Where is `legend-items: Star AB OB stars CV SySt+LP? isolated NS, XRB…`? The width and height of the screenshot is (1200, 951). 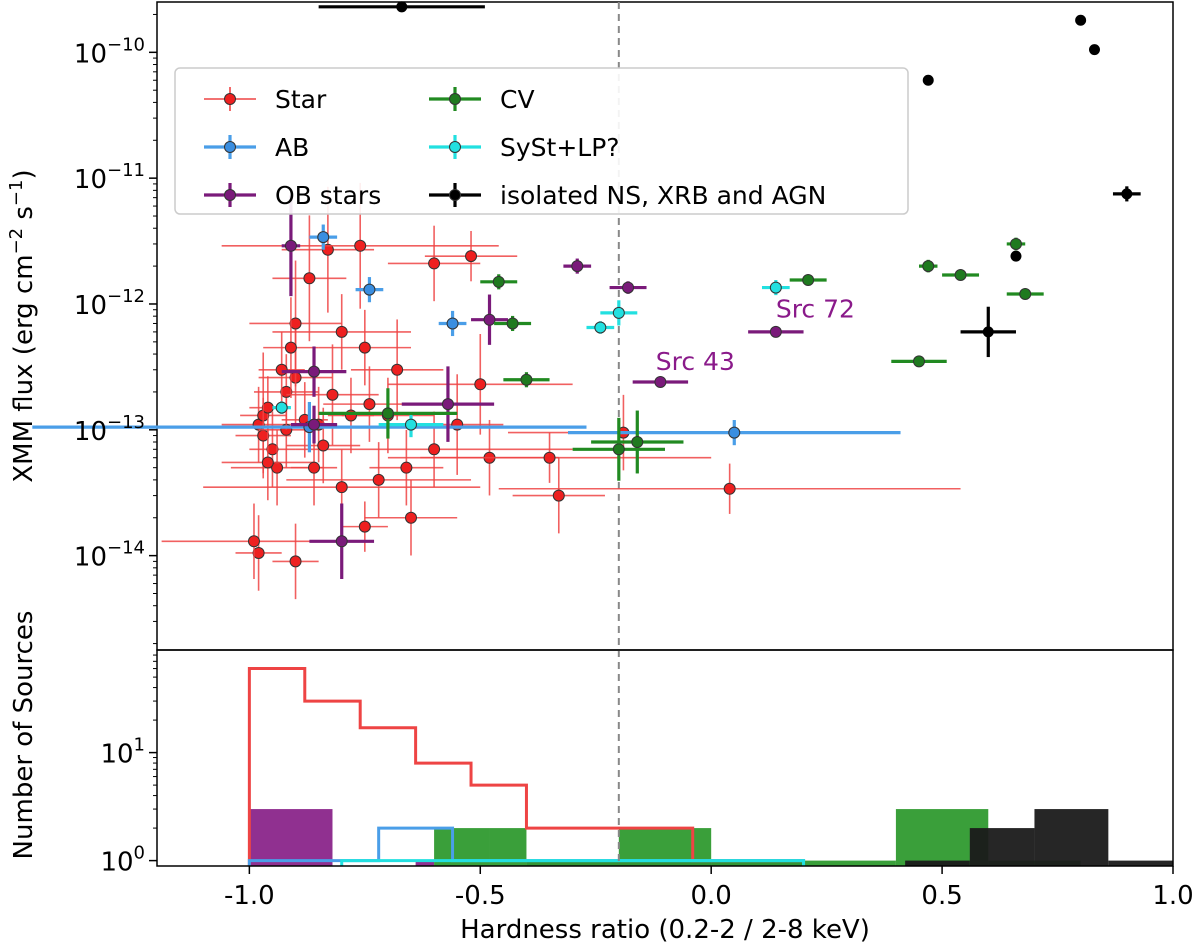
legend-items: Star AB OB stars CV SySt+LP? isolated NS, XRB… is located at coordinates (515, 147).